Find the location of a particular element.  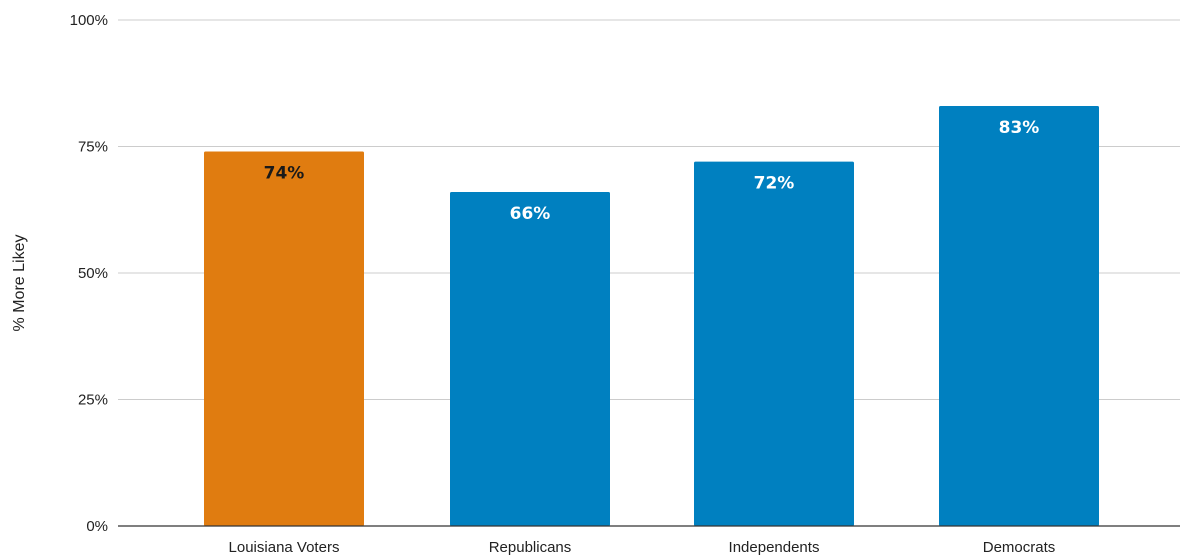

bar-value-label: 74% is located at coordinates (284, 174).